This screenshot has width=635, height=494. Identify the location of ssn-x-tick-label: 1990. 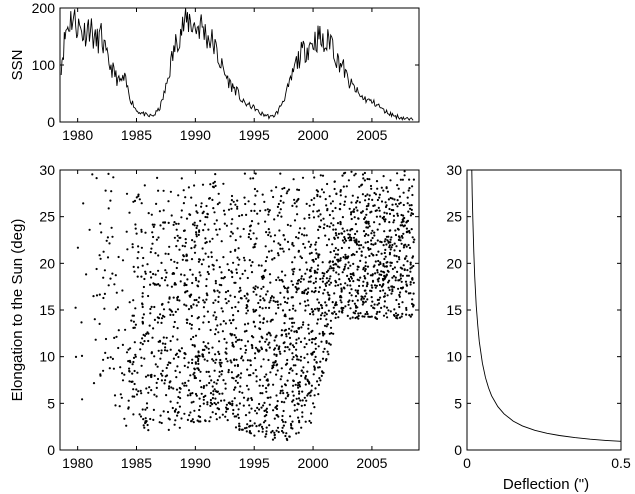
(195, 135).